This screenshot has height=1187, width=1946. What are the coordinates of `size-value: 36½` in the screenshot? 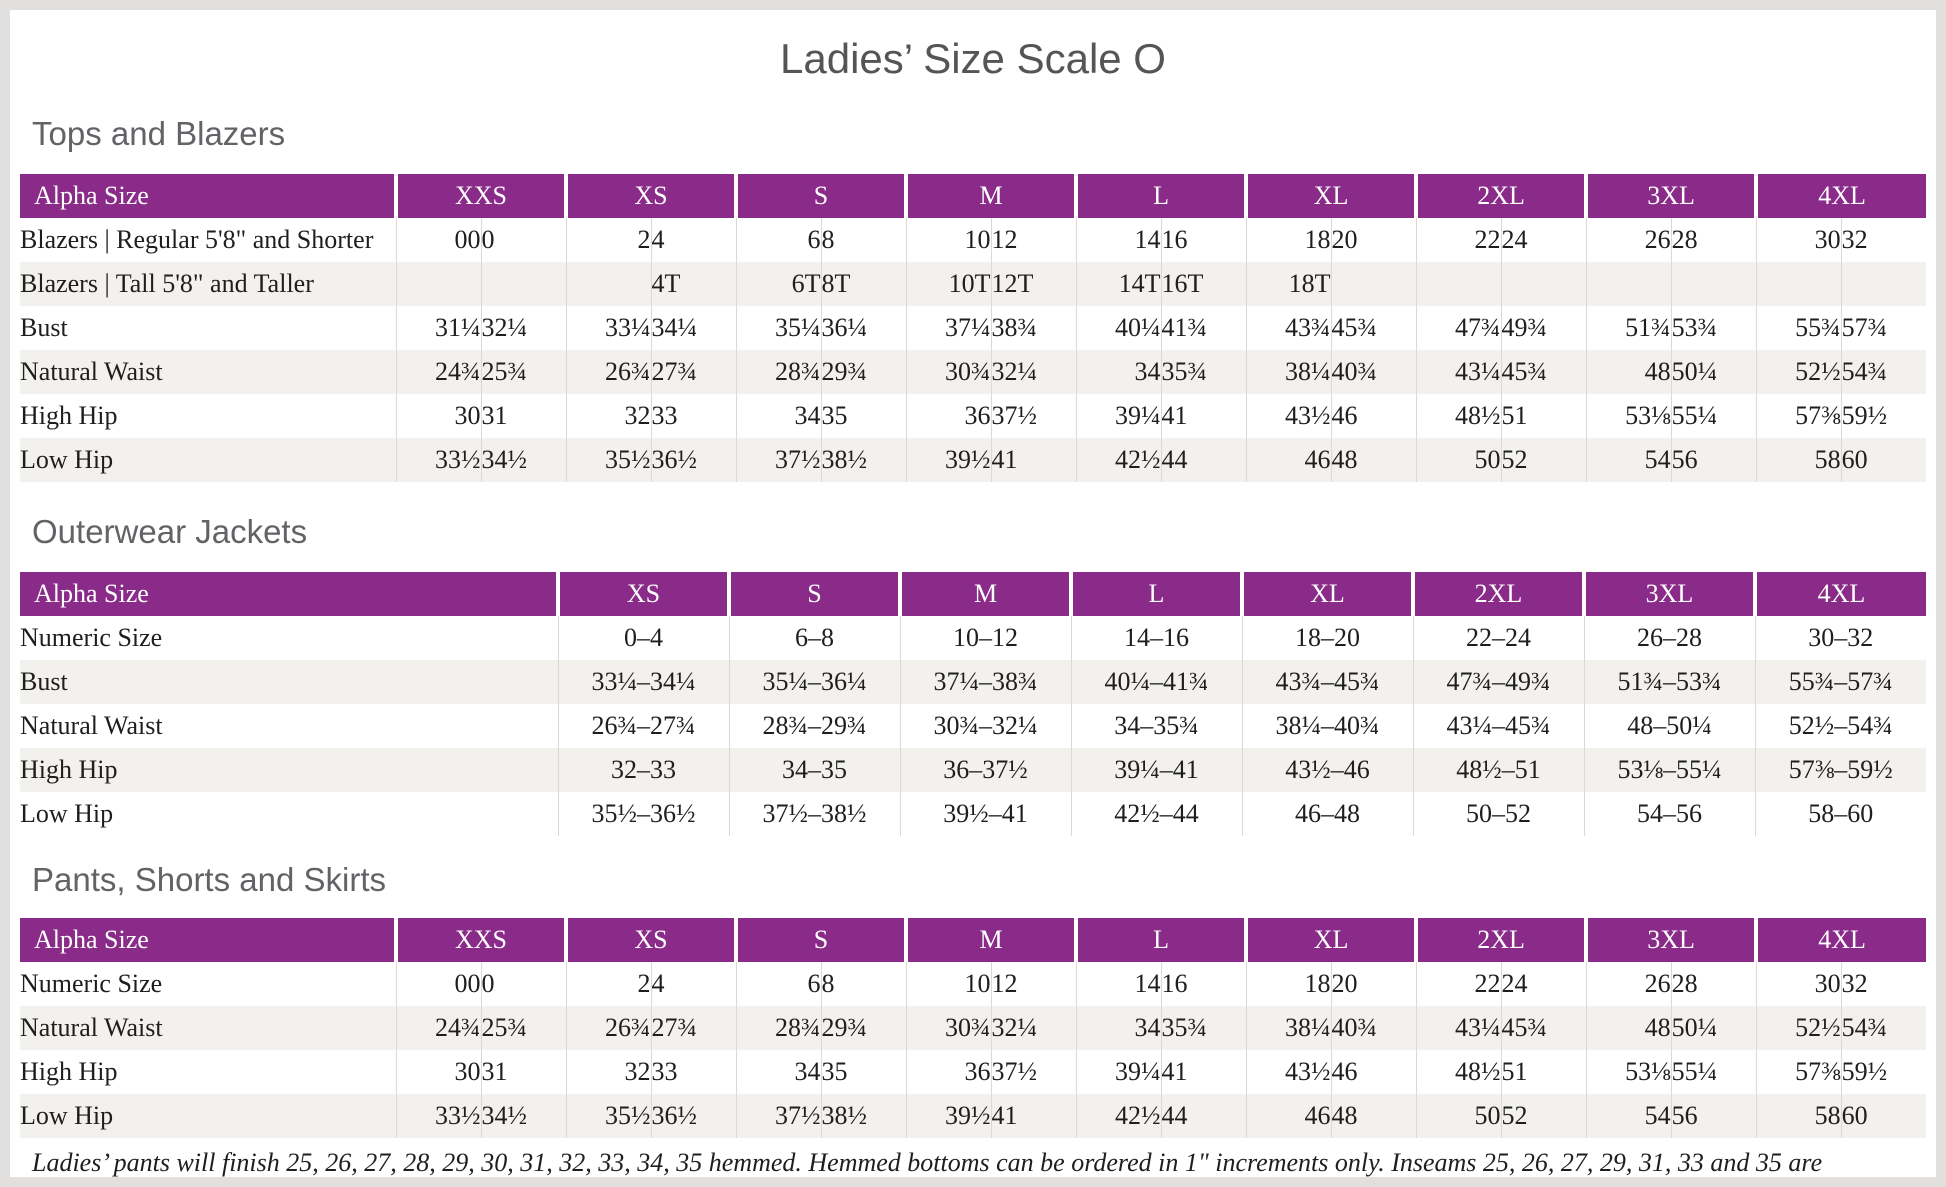 It's located at (693, 460).